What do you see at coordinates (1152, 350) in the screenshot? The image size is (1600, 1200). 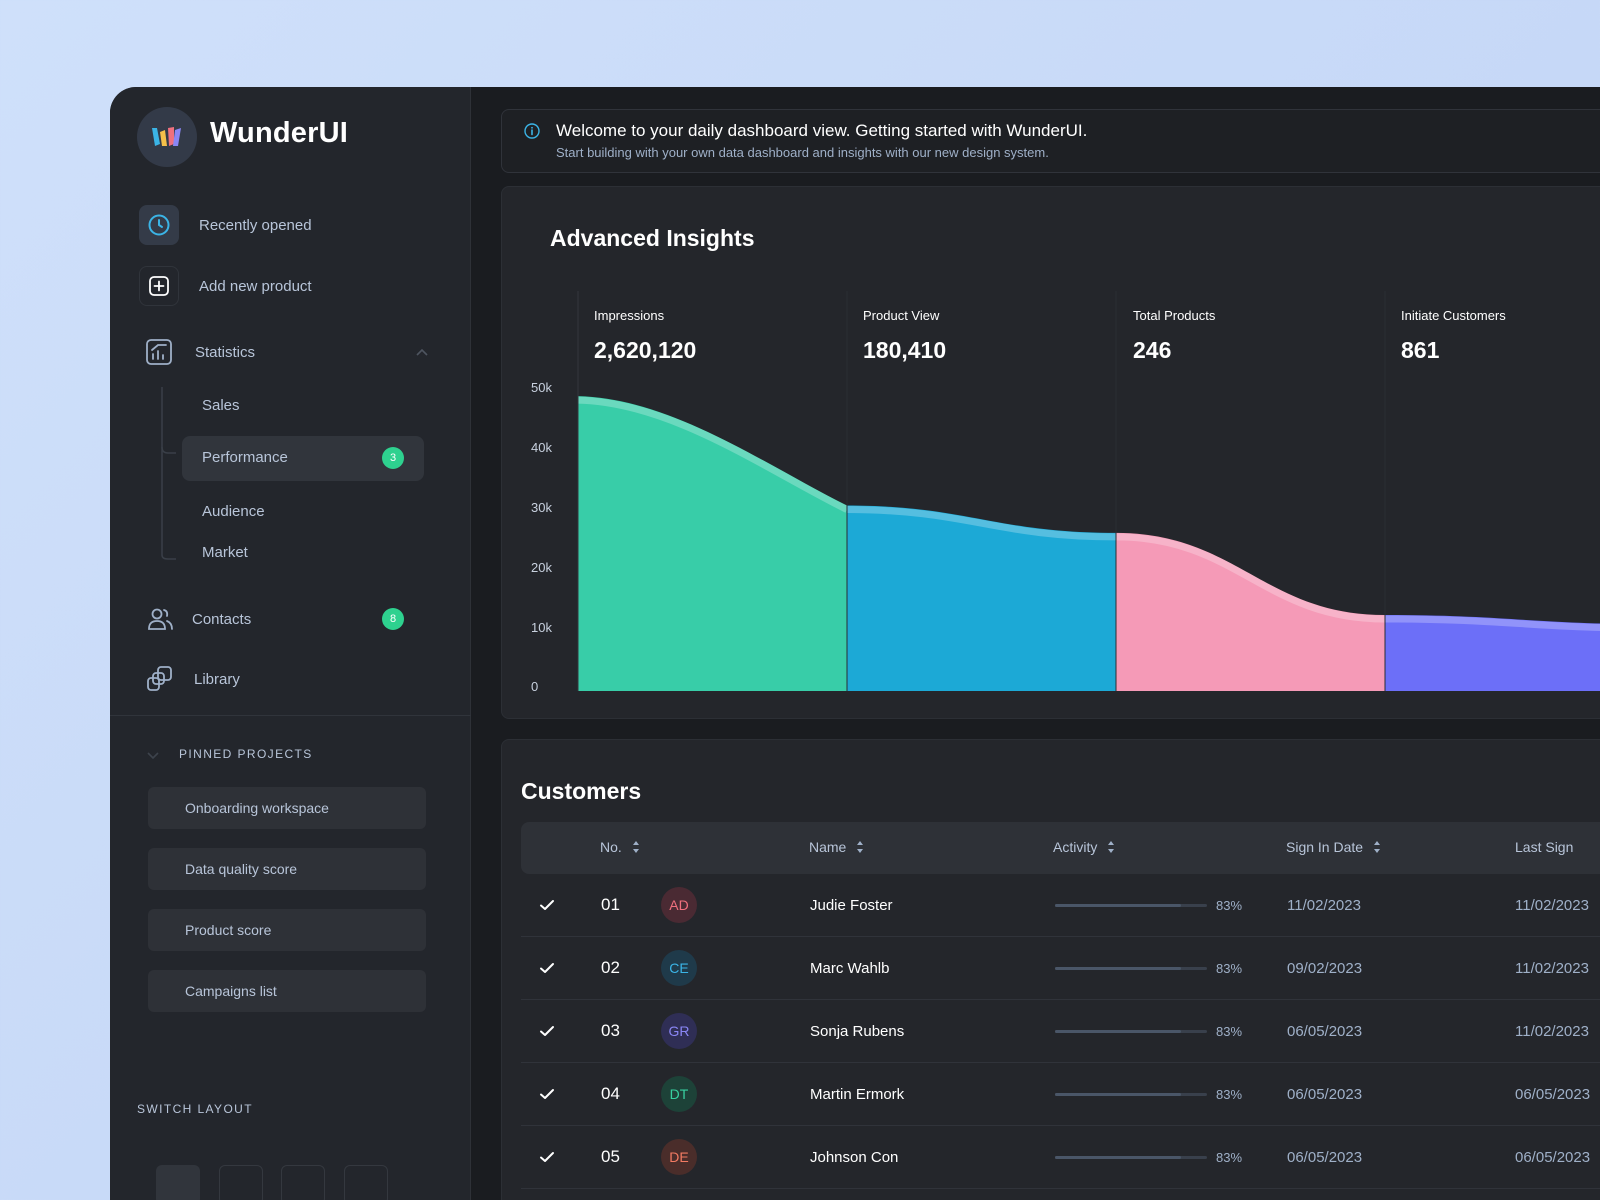 I see `metric-value-total-products: 246` at bounding box center [1152, 350].